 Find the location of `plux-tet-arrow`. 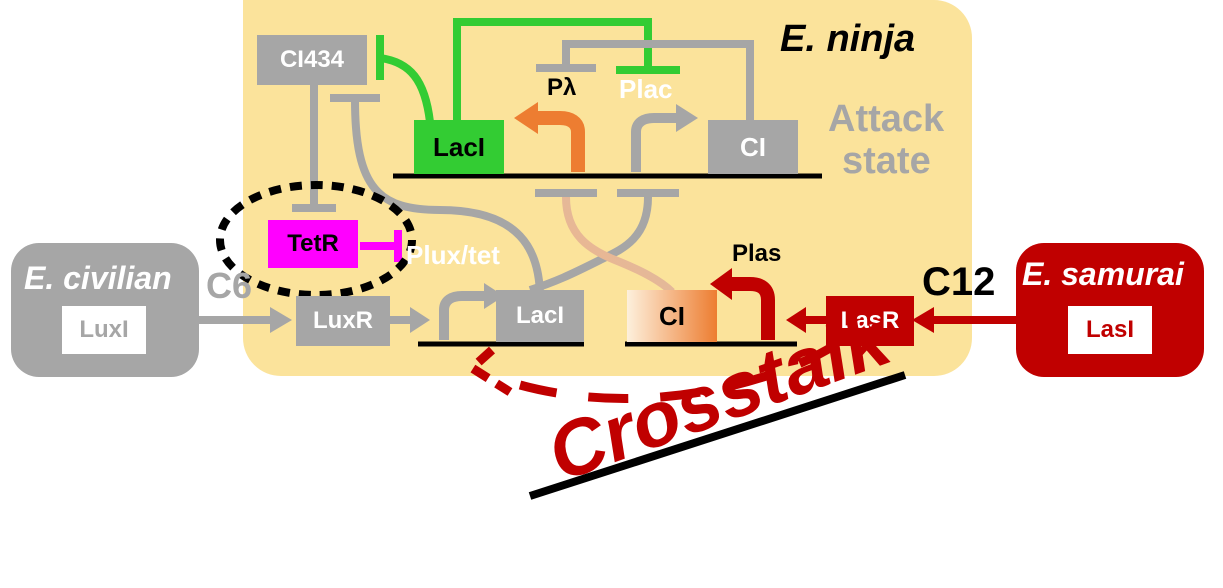

plux-tet-arrow is located at coordinates (463, 315).